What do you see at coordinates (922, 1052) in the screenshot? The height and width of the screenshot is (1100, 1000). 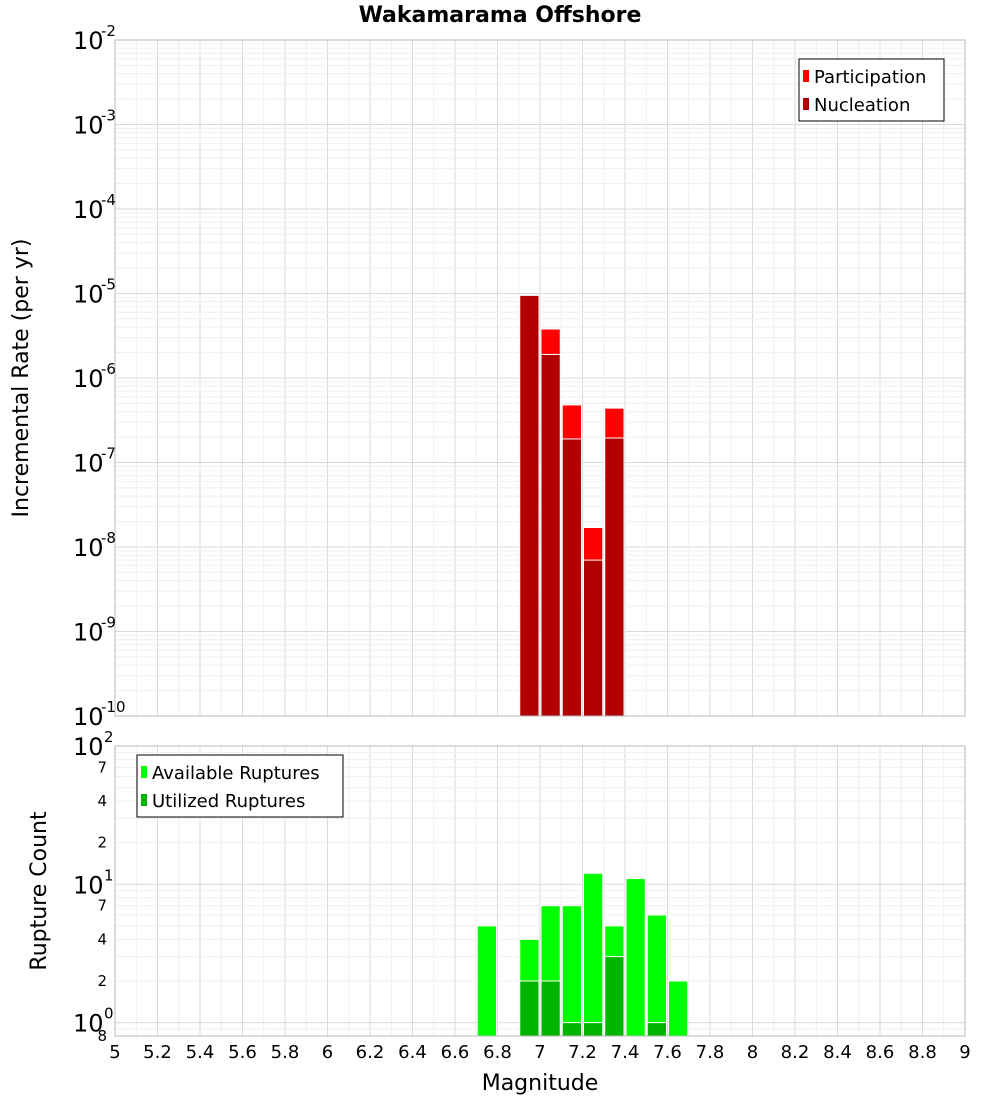 I see `x-tick-label: 8.8` at bounding box center [922, 1052].